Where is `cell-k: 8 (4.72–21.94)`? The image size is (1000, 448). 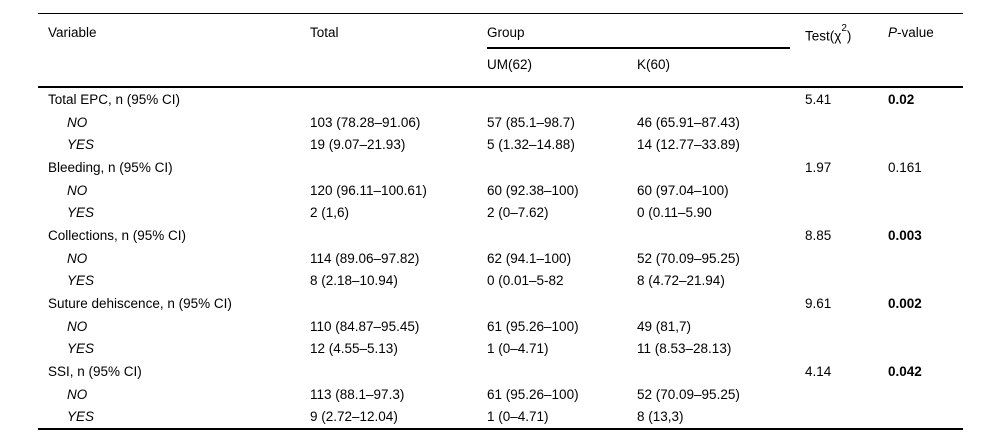
cell-k: 8 (4.72–21.94) is located at coordinates (681, 281).